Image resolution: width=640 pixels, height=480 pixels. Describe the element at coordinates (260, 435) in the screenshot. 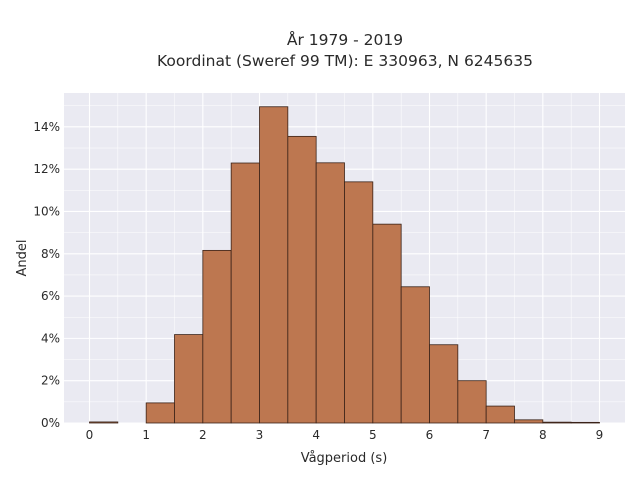

I see `x-tick-label: 3` at that location.